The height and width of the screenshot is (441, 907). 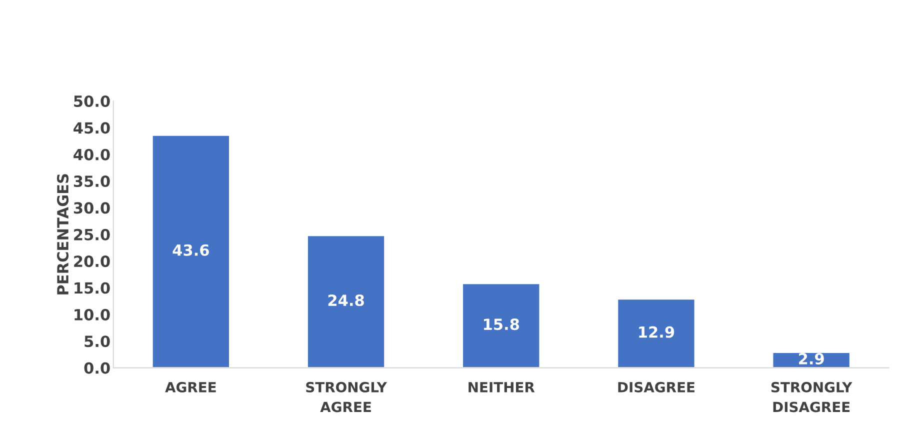 I want to click on y-tick-label: 35.0, so click(x=92, y=181).